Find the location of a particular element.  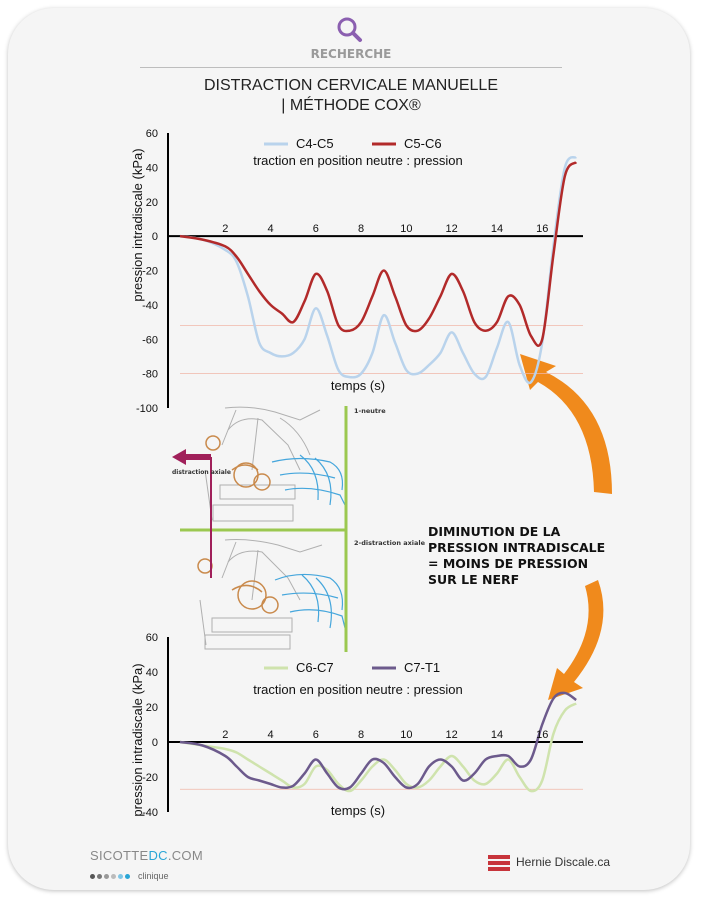

legend-label: C7-T1 is located at coordinates (422, 667).